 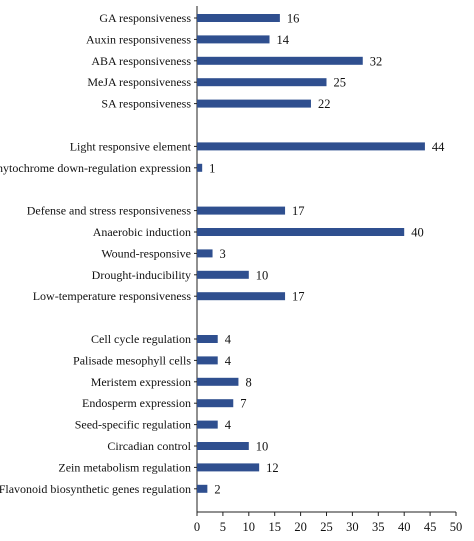 What do you see at coordinates (272, 468) in the screenshot?
I see `value-label: 12` at bounding box center [272, 468].